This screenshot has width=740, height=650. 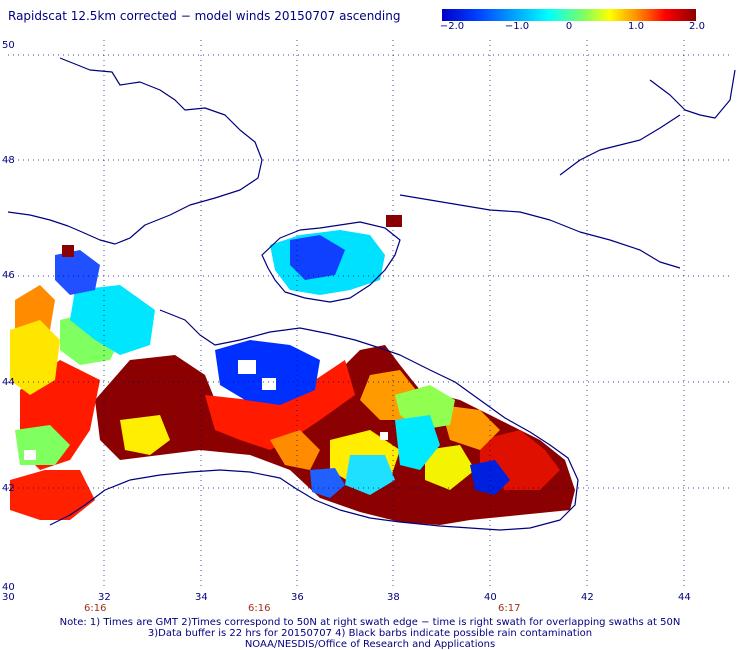 What do you see at coordinates (684, 597) in the screenshot?
I see `lon-label: 44` at bounding box center [684, 597].